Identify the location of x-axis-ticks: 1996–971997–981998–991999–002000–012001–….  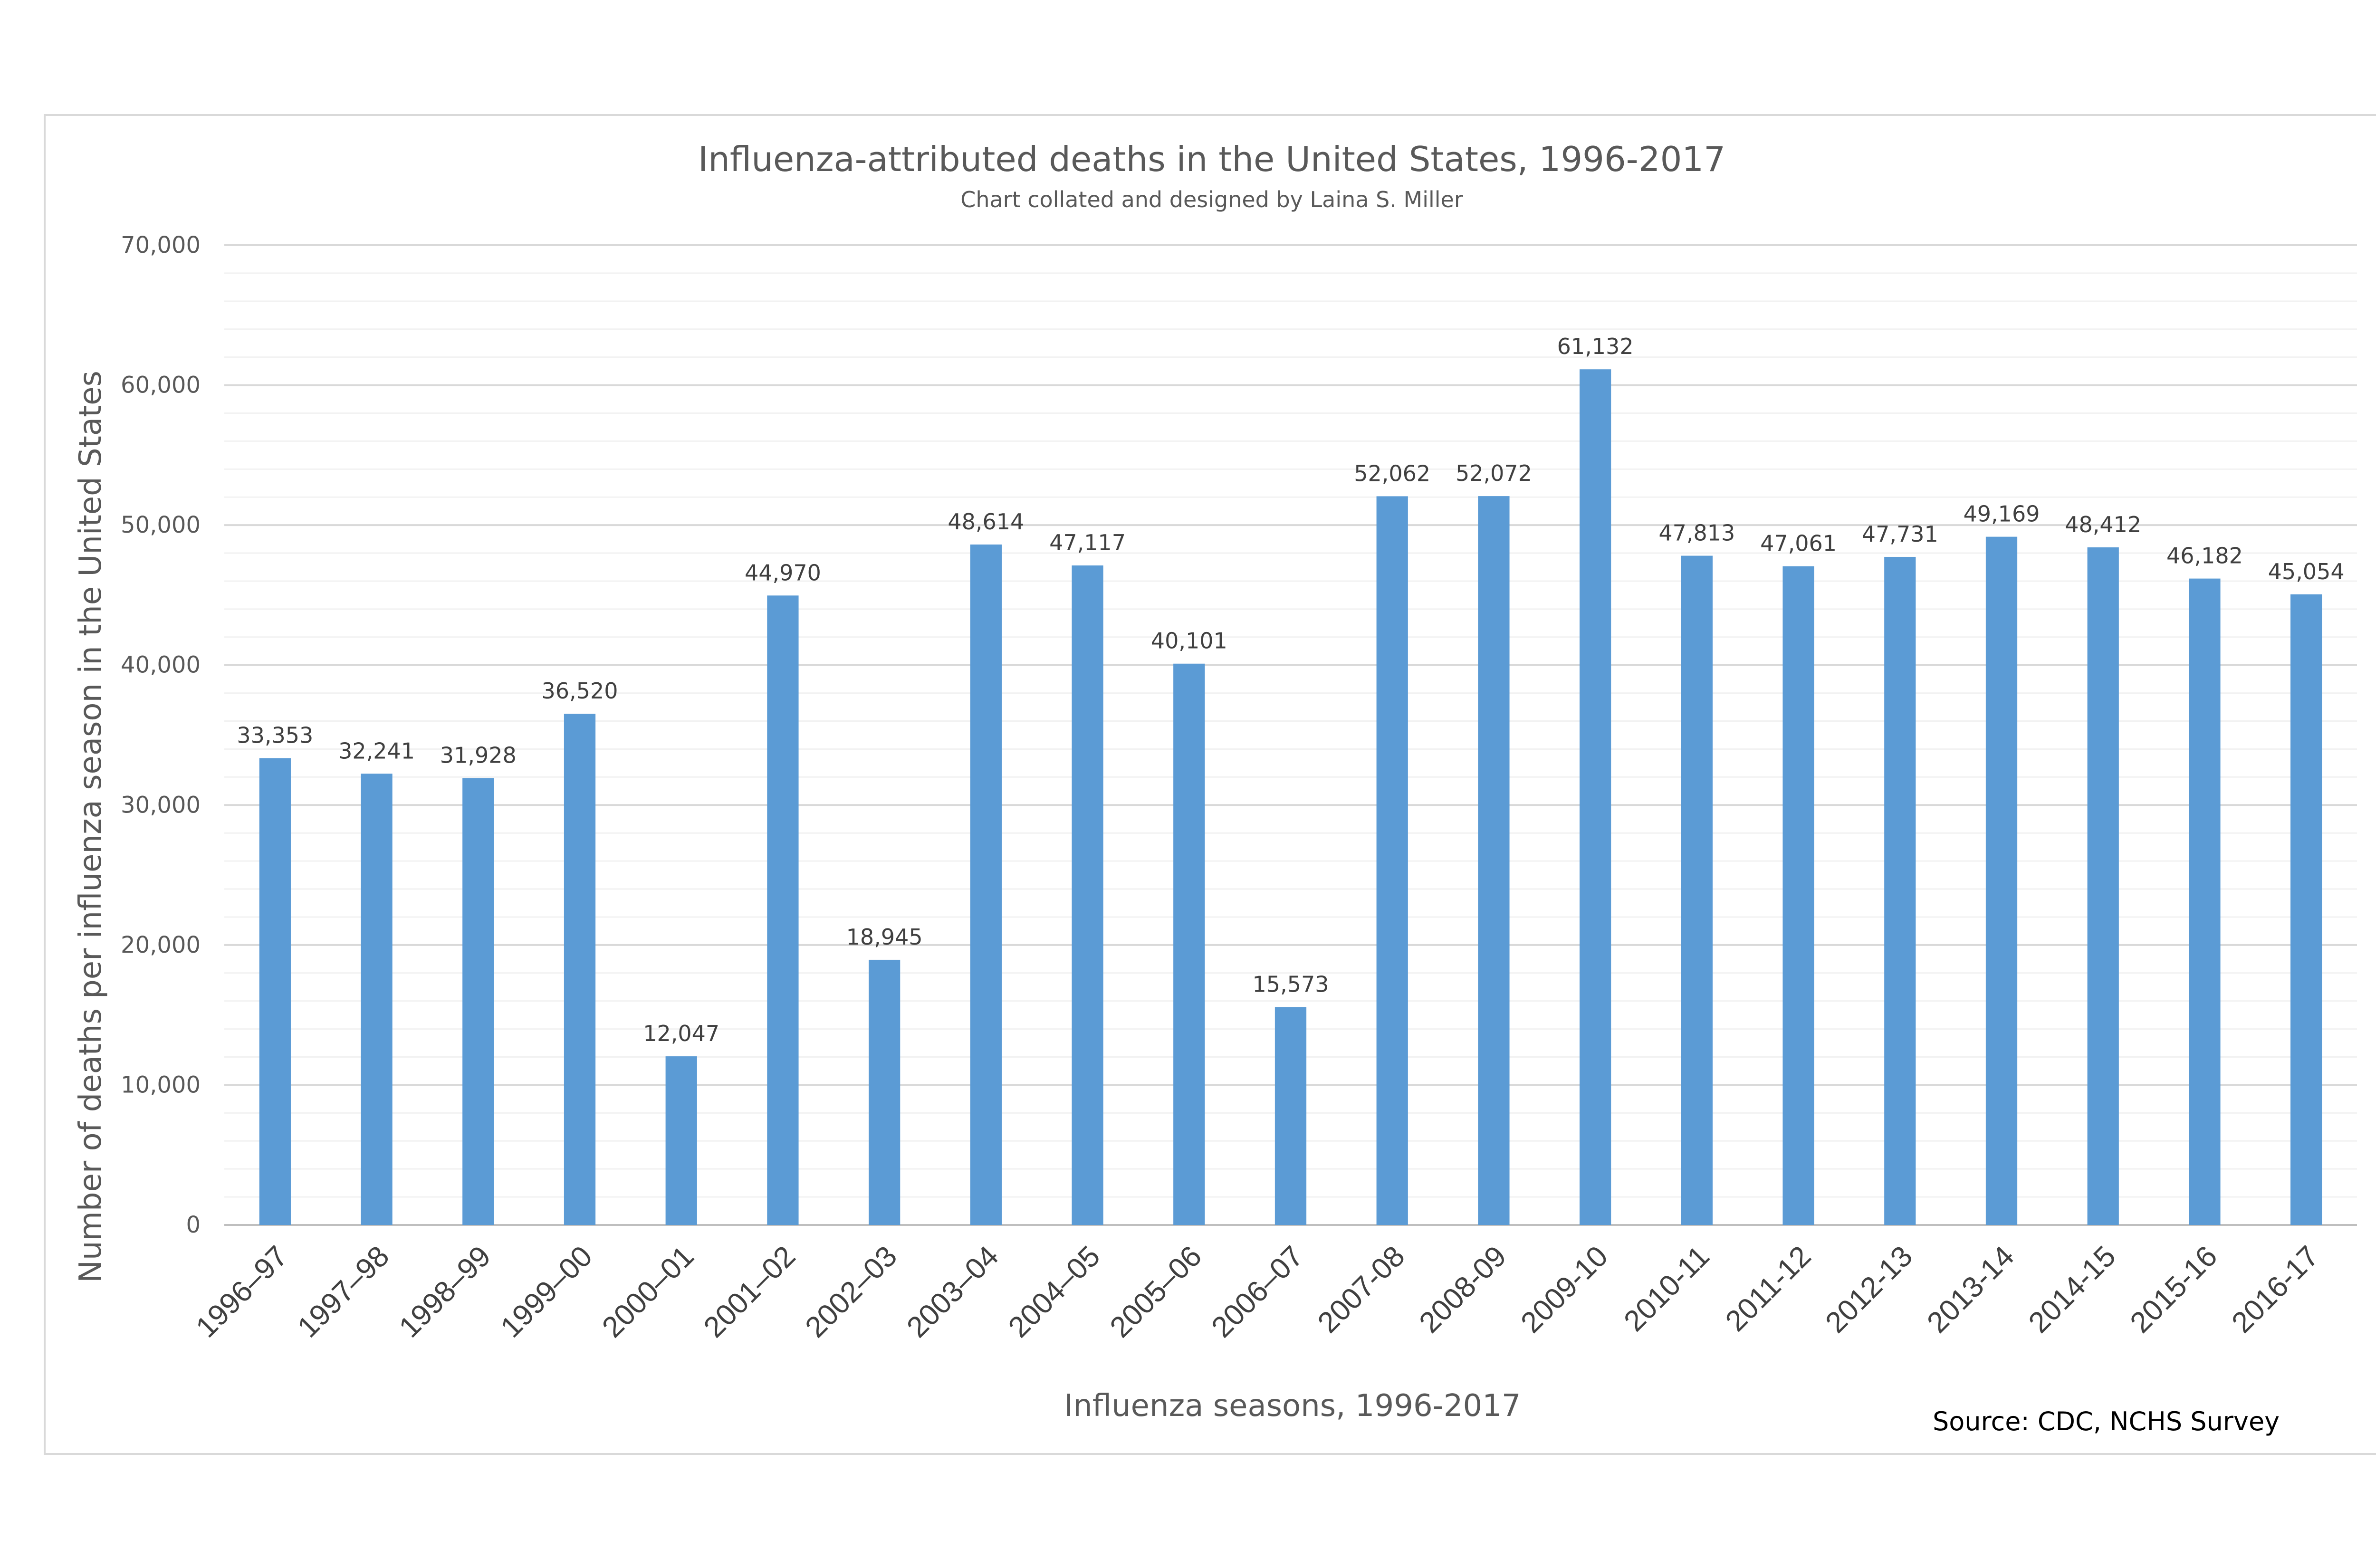
(1257, 1292).